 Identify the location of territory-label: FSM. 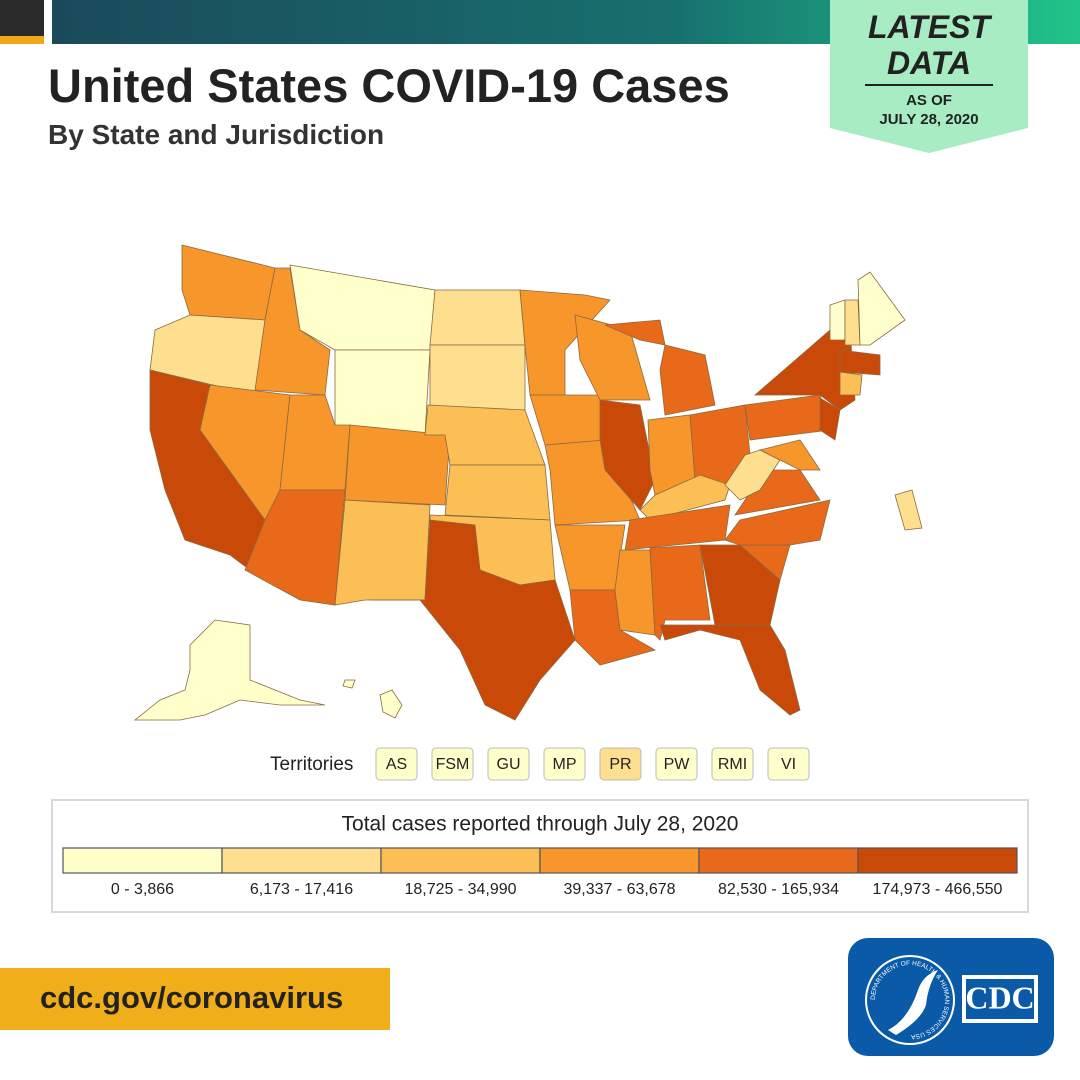
(453, 764).